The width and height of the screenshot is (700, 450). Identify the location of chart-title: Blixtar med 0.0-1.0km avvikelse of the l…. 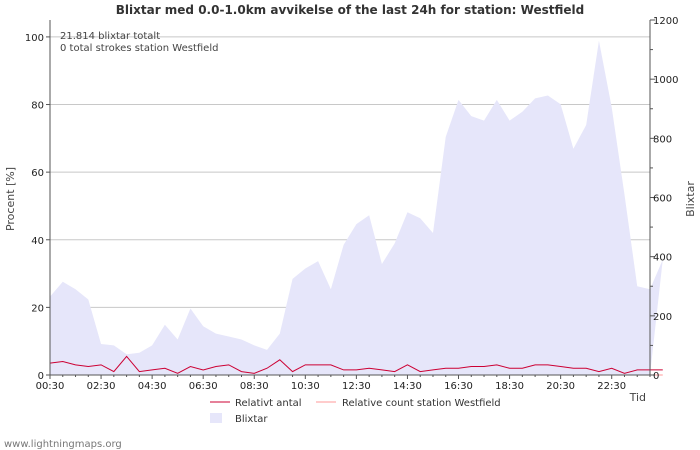
(350, 10).